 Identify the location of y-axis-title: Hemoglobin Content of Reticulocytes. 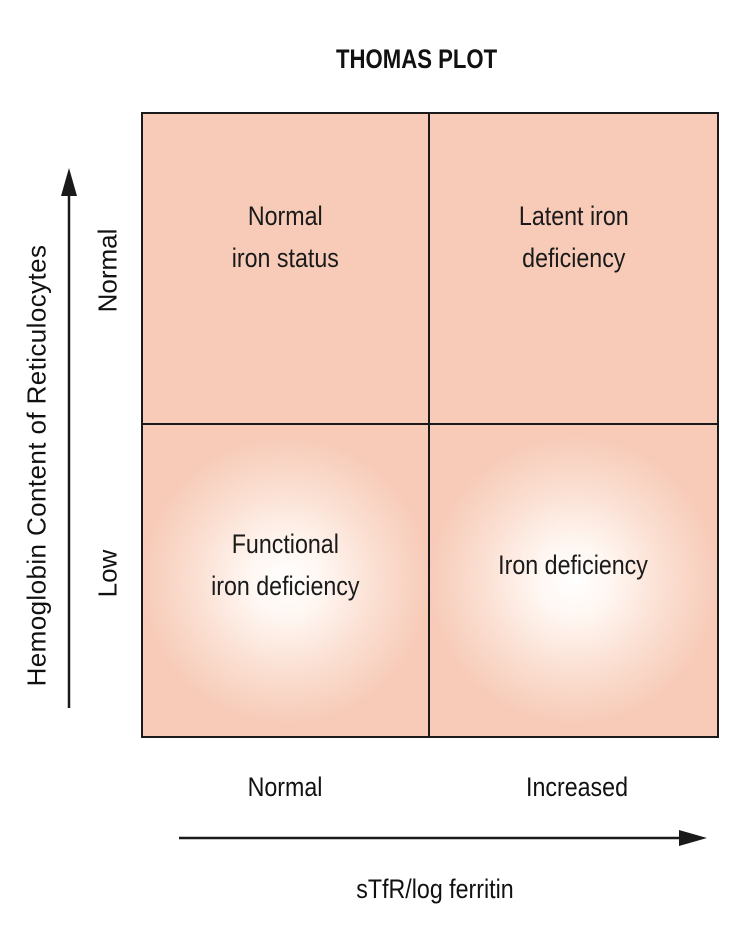
(36, 465).